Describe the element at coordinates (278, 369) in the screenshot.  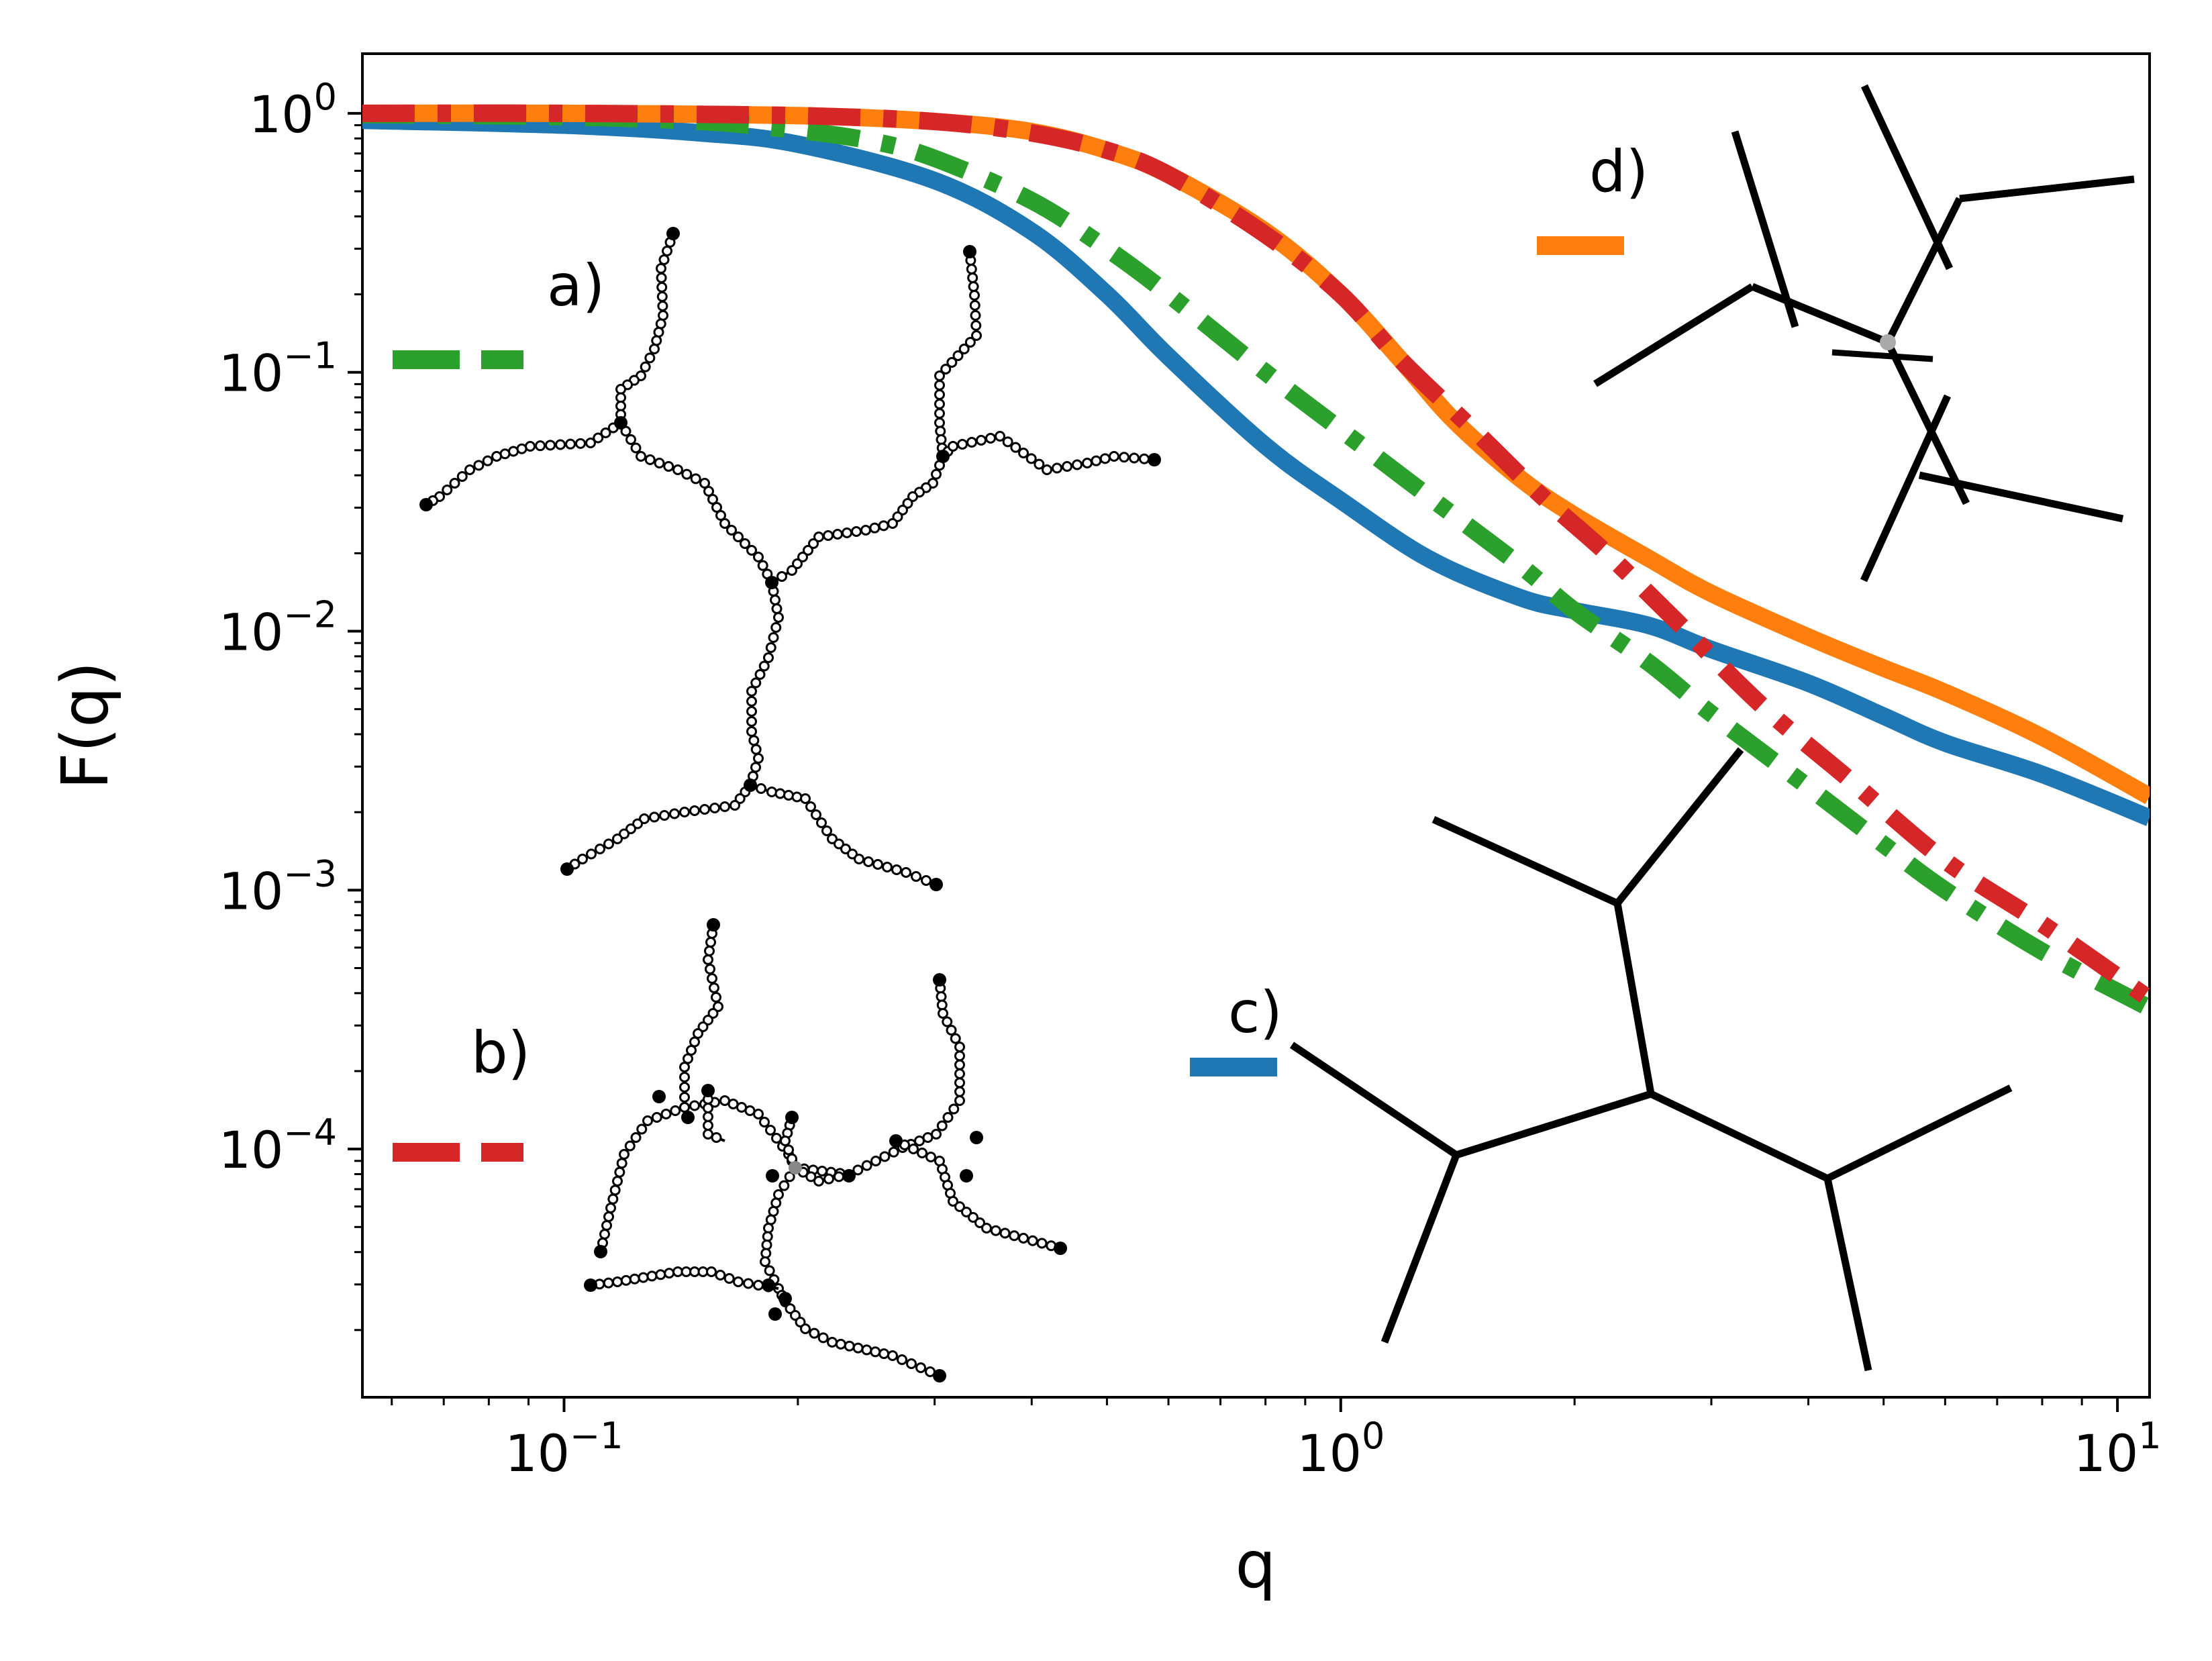
I see `y-tick-label: 10−1` at that location.